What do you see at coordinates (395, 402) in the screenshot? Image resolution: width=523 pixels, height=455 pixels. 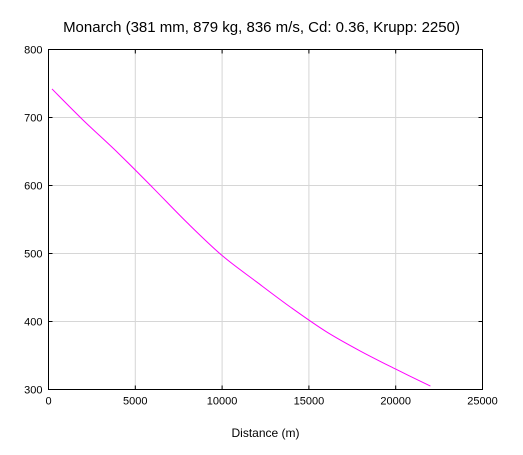 I see `x-tick-label: 20000` at bounding box center [395, 402].